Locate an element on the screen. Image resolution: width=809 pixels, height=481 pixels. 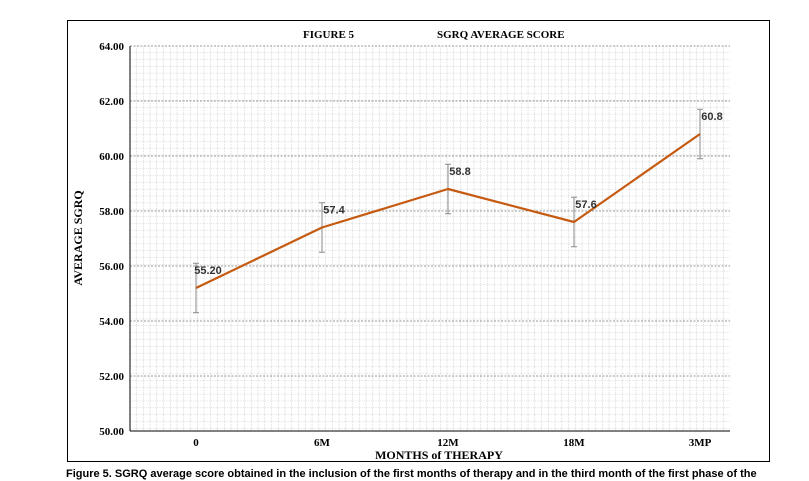
data-label: 55.20 is located at coordinates (208, 271).